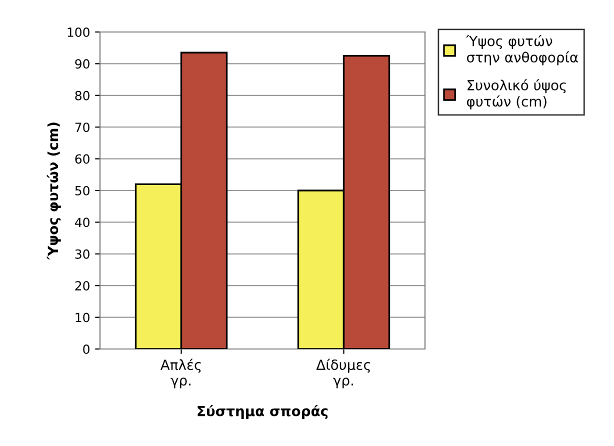 This screenshot has height=446, width=614. I want to click on y-tick-label: 20, so click(82, 286).